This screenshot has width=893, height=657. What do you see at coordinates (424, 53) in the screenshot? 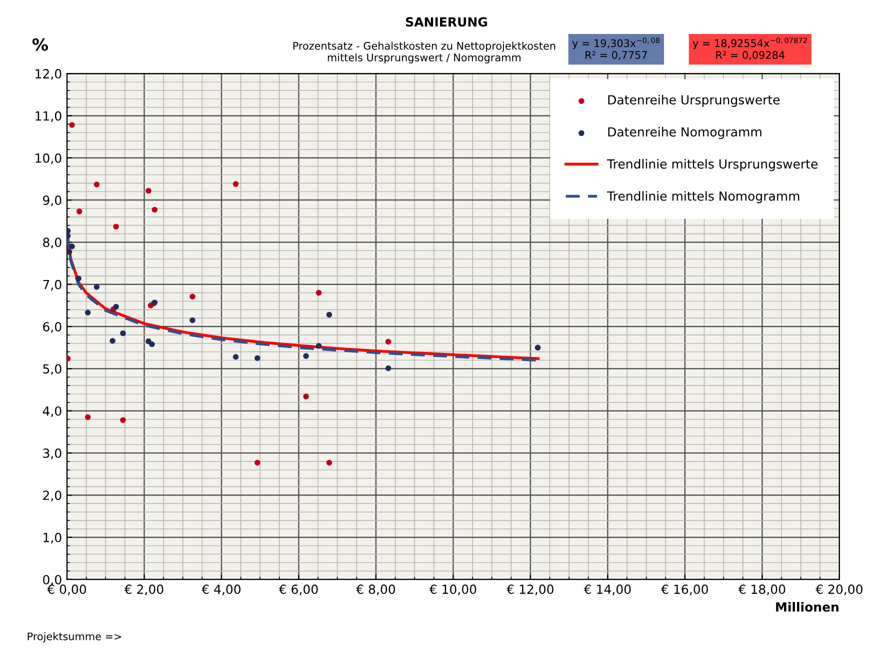
I see `chart-subtitle: Prozentsatz - Gehalstkosten zu Nettoprojektkosten mittels Ursprungswert / Nomogramm` at bounding box center [424, 53].